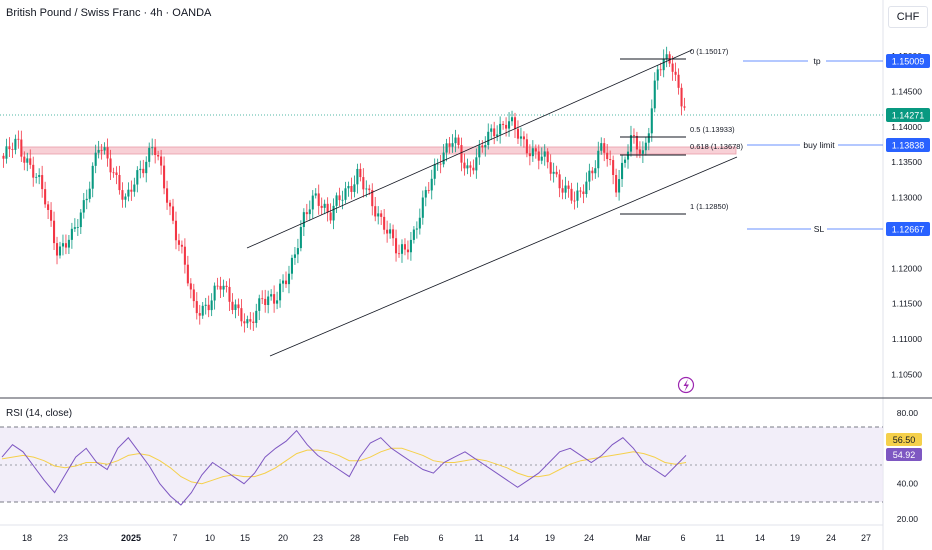 The height and width of the screenshot is (550, 932). I want to click on time-tick-label: 2025, so click(131, 538).